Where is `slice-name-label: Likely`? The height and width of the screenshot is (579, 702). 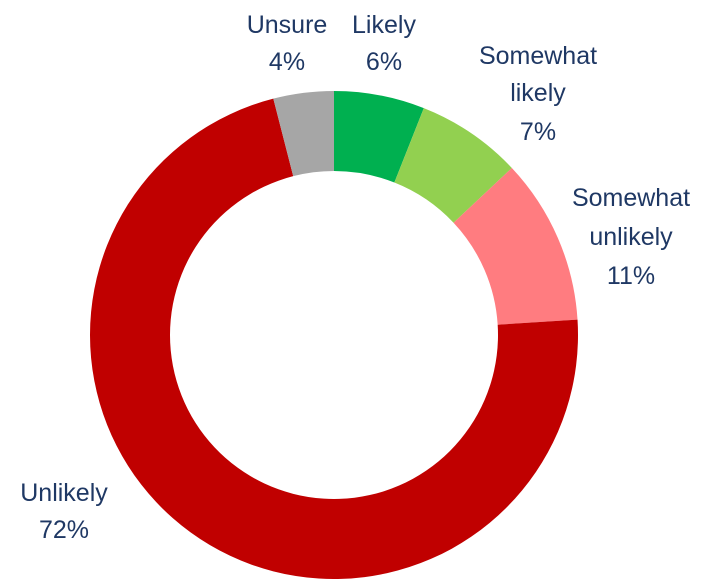 slice-name-label: Likely is located at coordinates (384, 25).